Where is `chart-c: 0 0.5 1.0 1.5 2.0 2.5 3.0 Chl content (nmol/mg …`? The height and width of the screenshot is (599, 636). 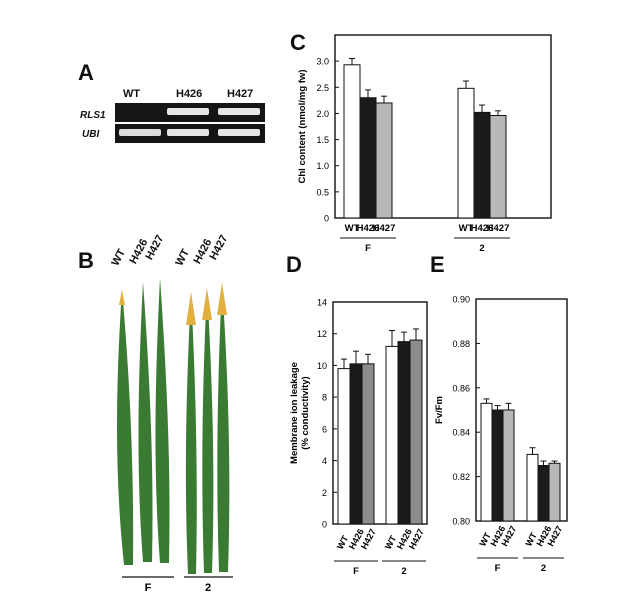
chart-c: 0 0.5 1.0 1.5 2.0 2.5 3.0 Chl content (nmol/mg … is located at coordinates (424, 144).